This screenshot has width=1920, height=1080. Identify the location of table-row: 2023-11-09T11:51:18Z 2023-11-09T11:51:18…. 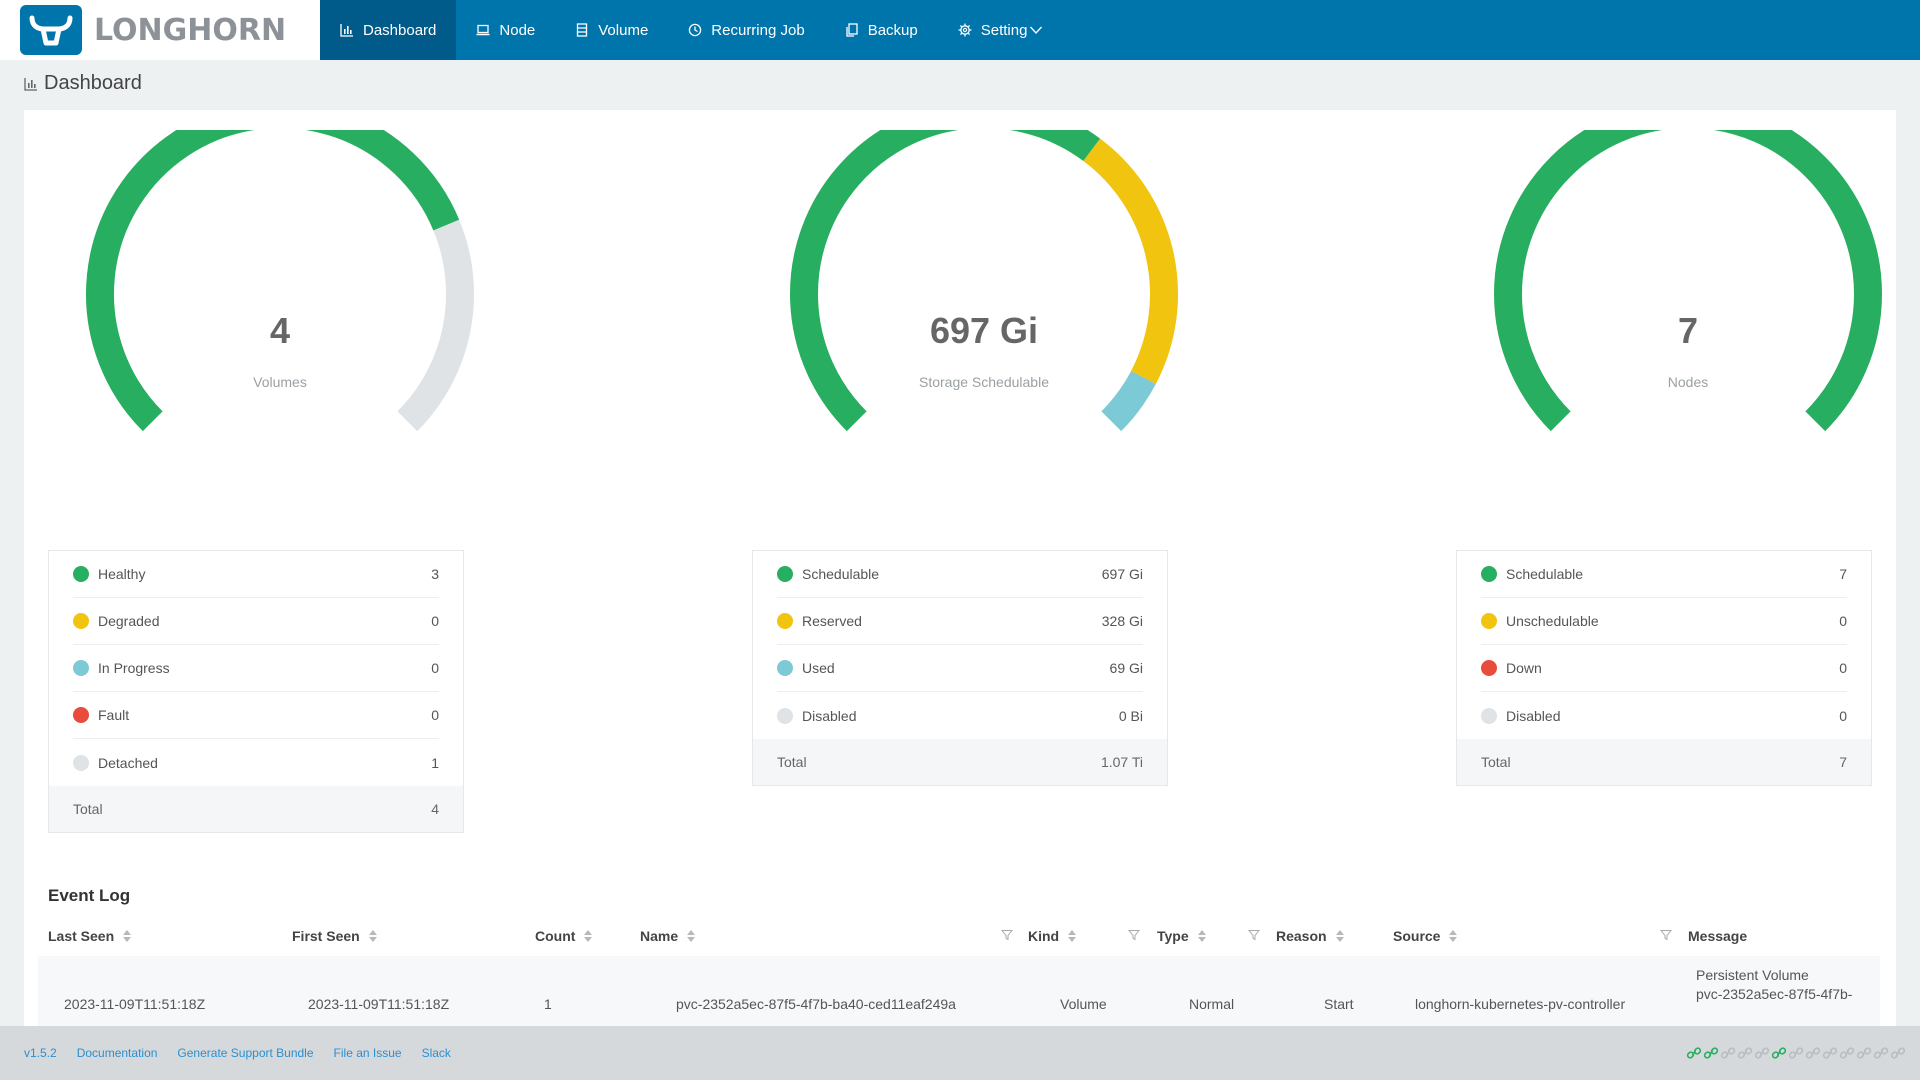
(959, 993).